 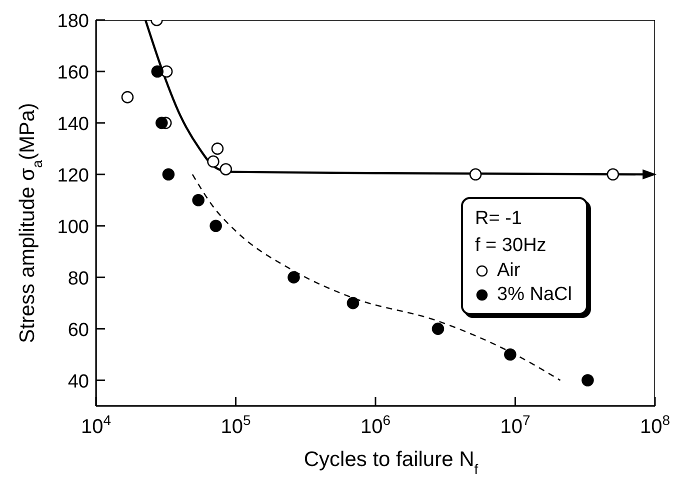 What do you see at coordinates (78, 381) in the screenshot?
I see `y-tick-label: 40` at bounding box center [78, 381].